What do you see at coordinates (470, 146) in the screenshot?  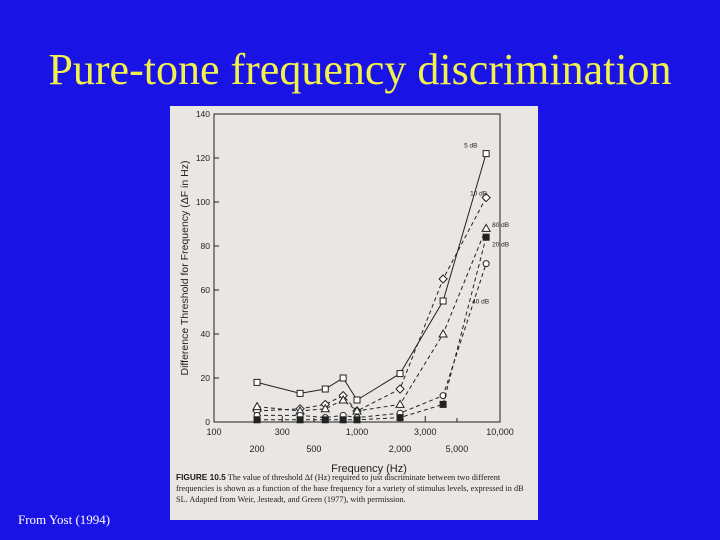 I see `series-label: 5 dB` at bounding box center [470, 146].